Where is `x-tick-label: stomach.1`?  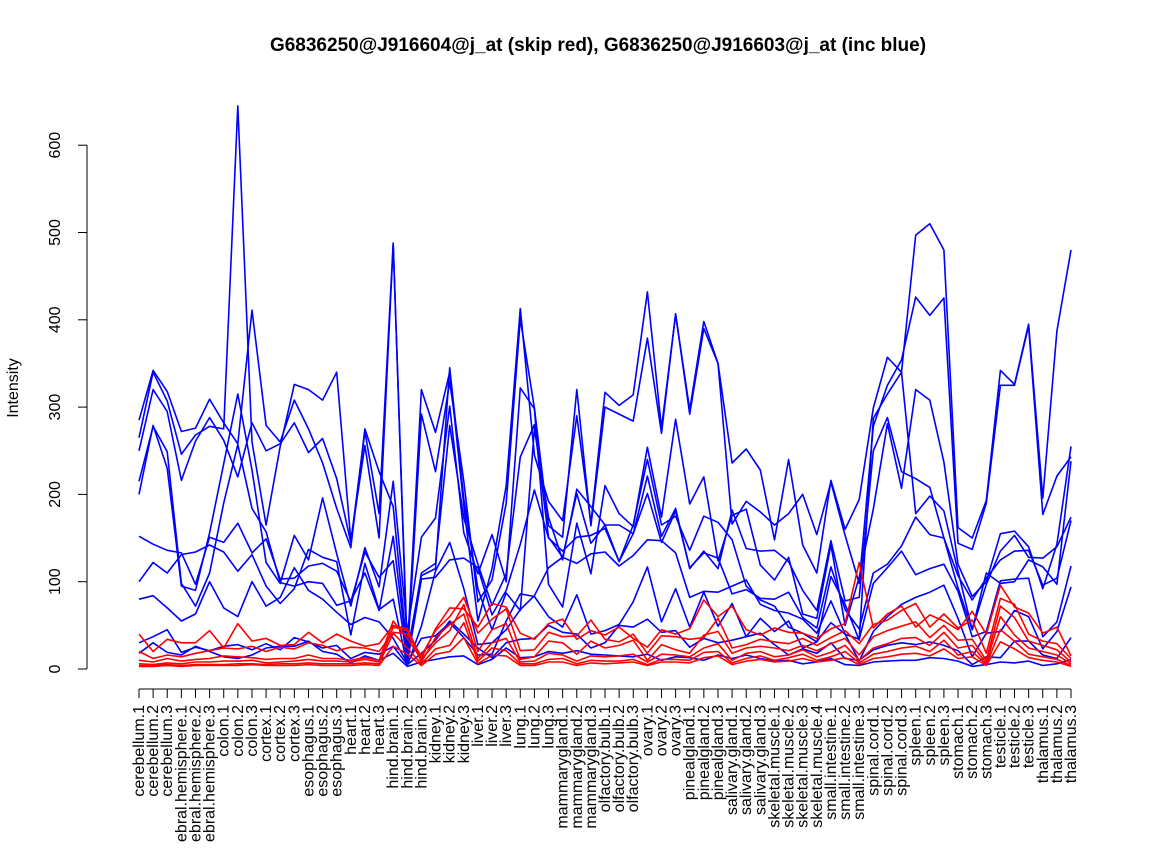
x-tick-label: stomach.1 is located at coordinates (958, 742).